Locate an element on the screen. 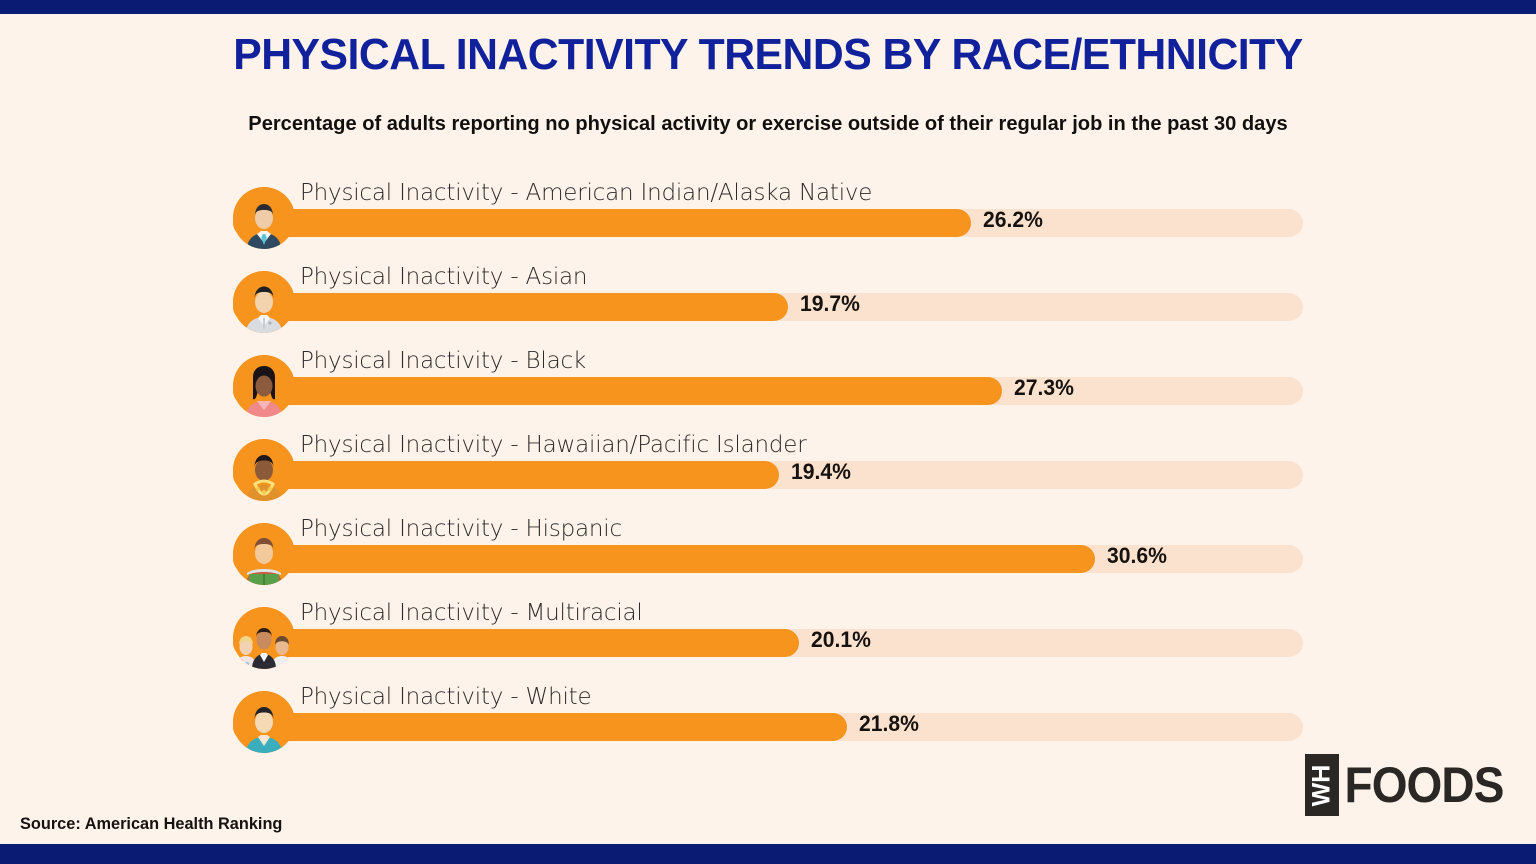  bar-row-label: Physical Inactivity - Multiracial is located at coordinates (471, 613).